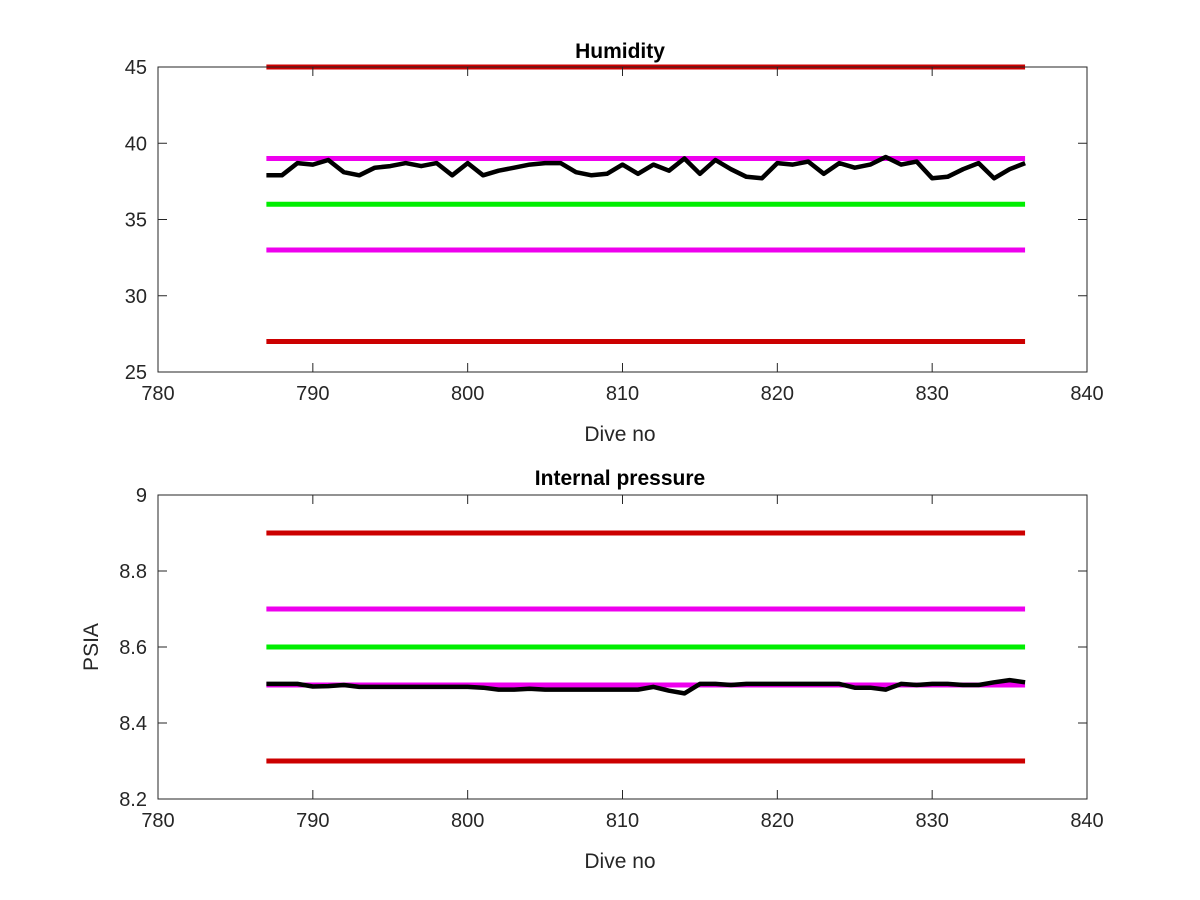 The height and width of the screenshot is (900, 1200). I want to click on y-tick-label: 45, so click(136, 68).